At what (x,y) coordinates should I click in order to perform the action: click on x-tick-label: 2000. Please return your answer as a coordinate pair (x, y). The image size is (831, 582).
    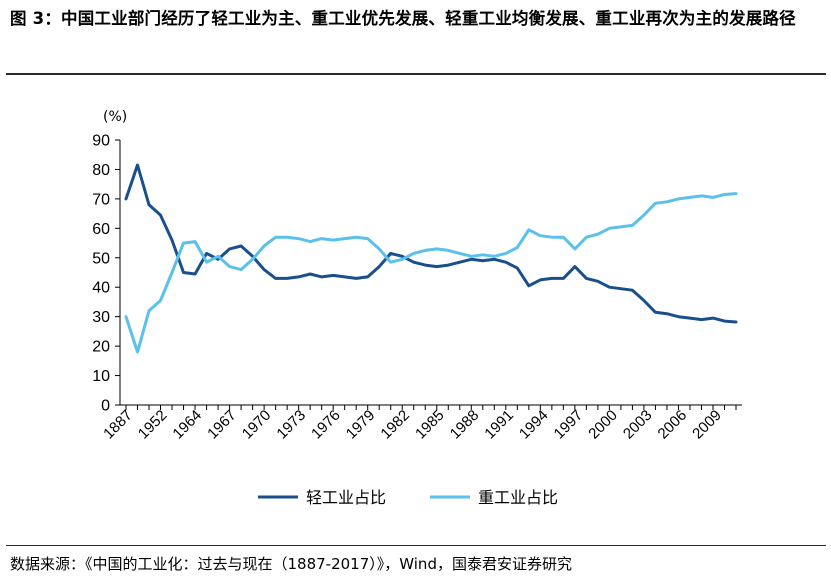
    Looking at the image, I should click on (603, 425).